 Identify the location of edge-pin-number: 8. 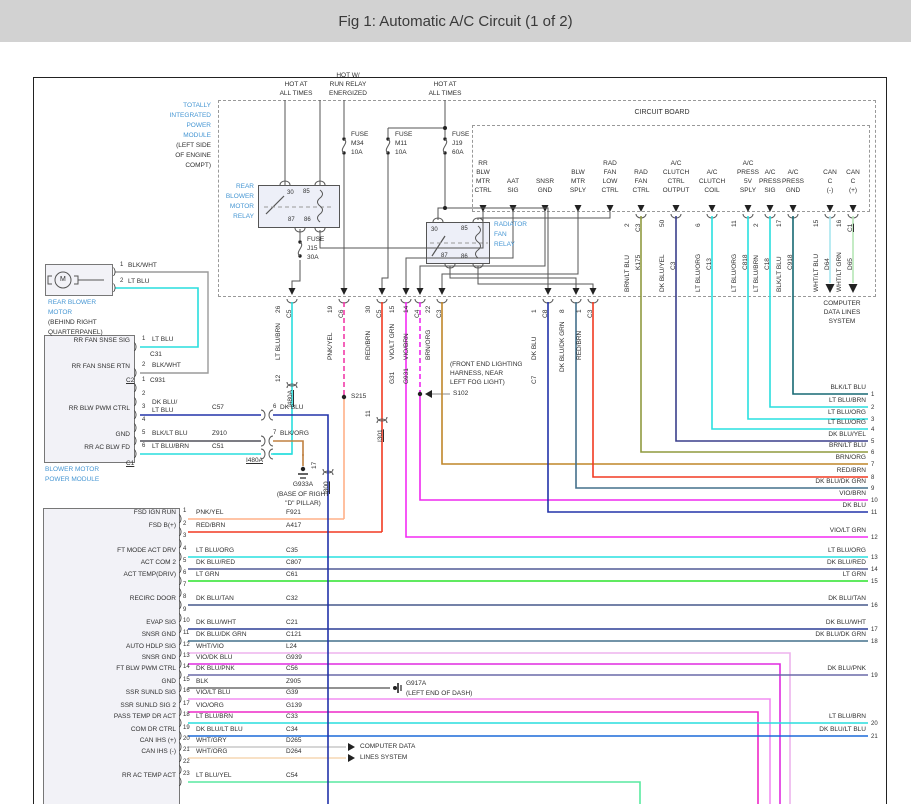
(873, 478).